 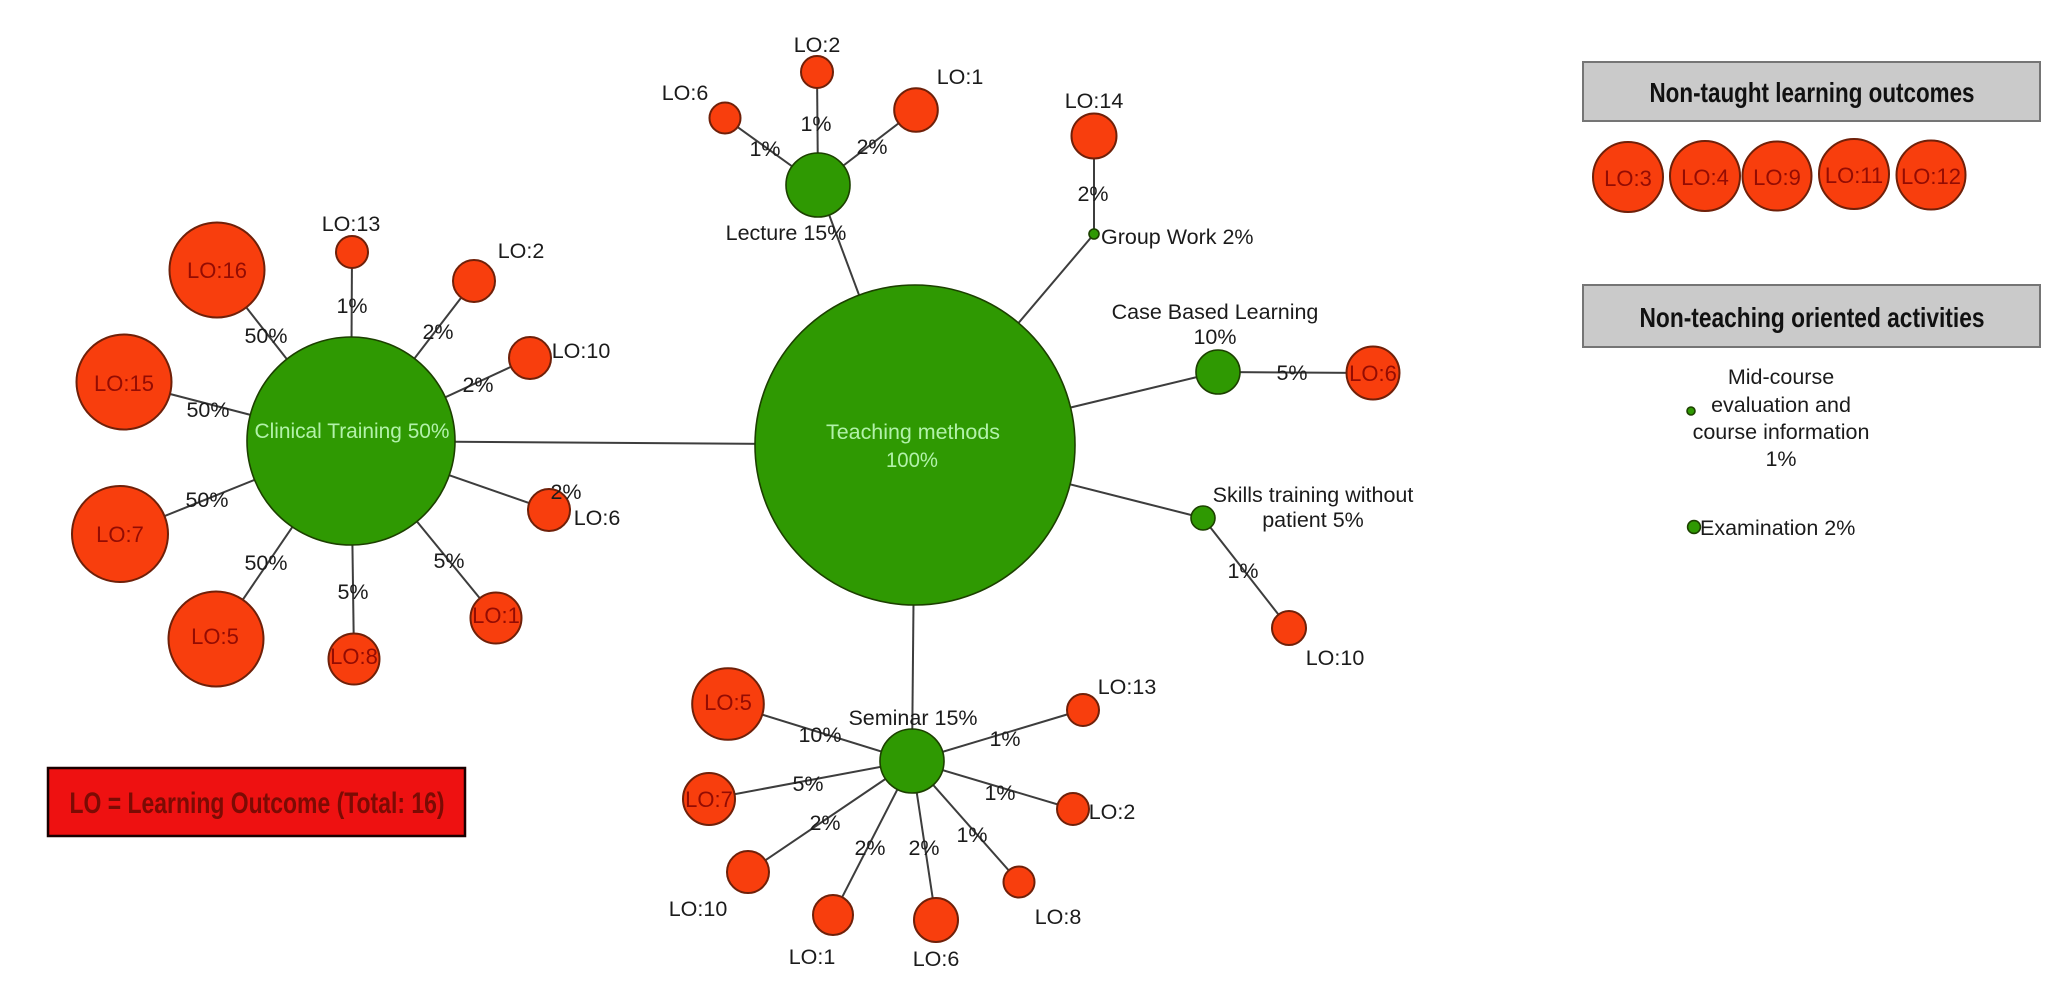 I want to click on svg-text: LO:15, so click(x=124, y=383).